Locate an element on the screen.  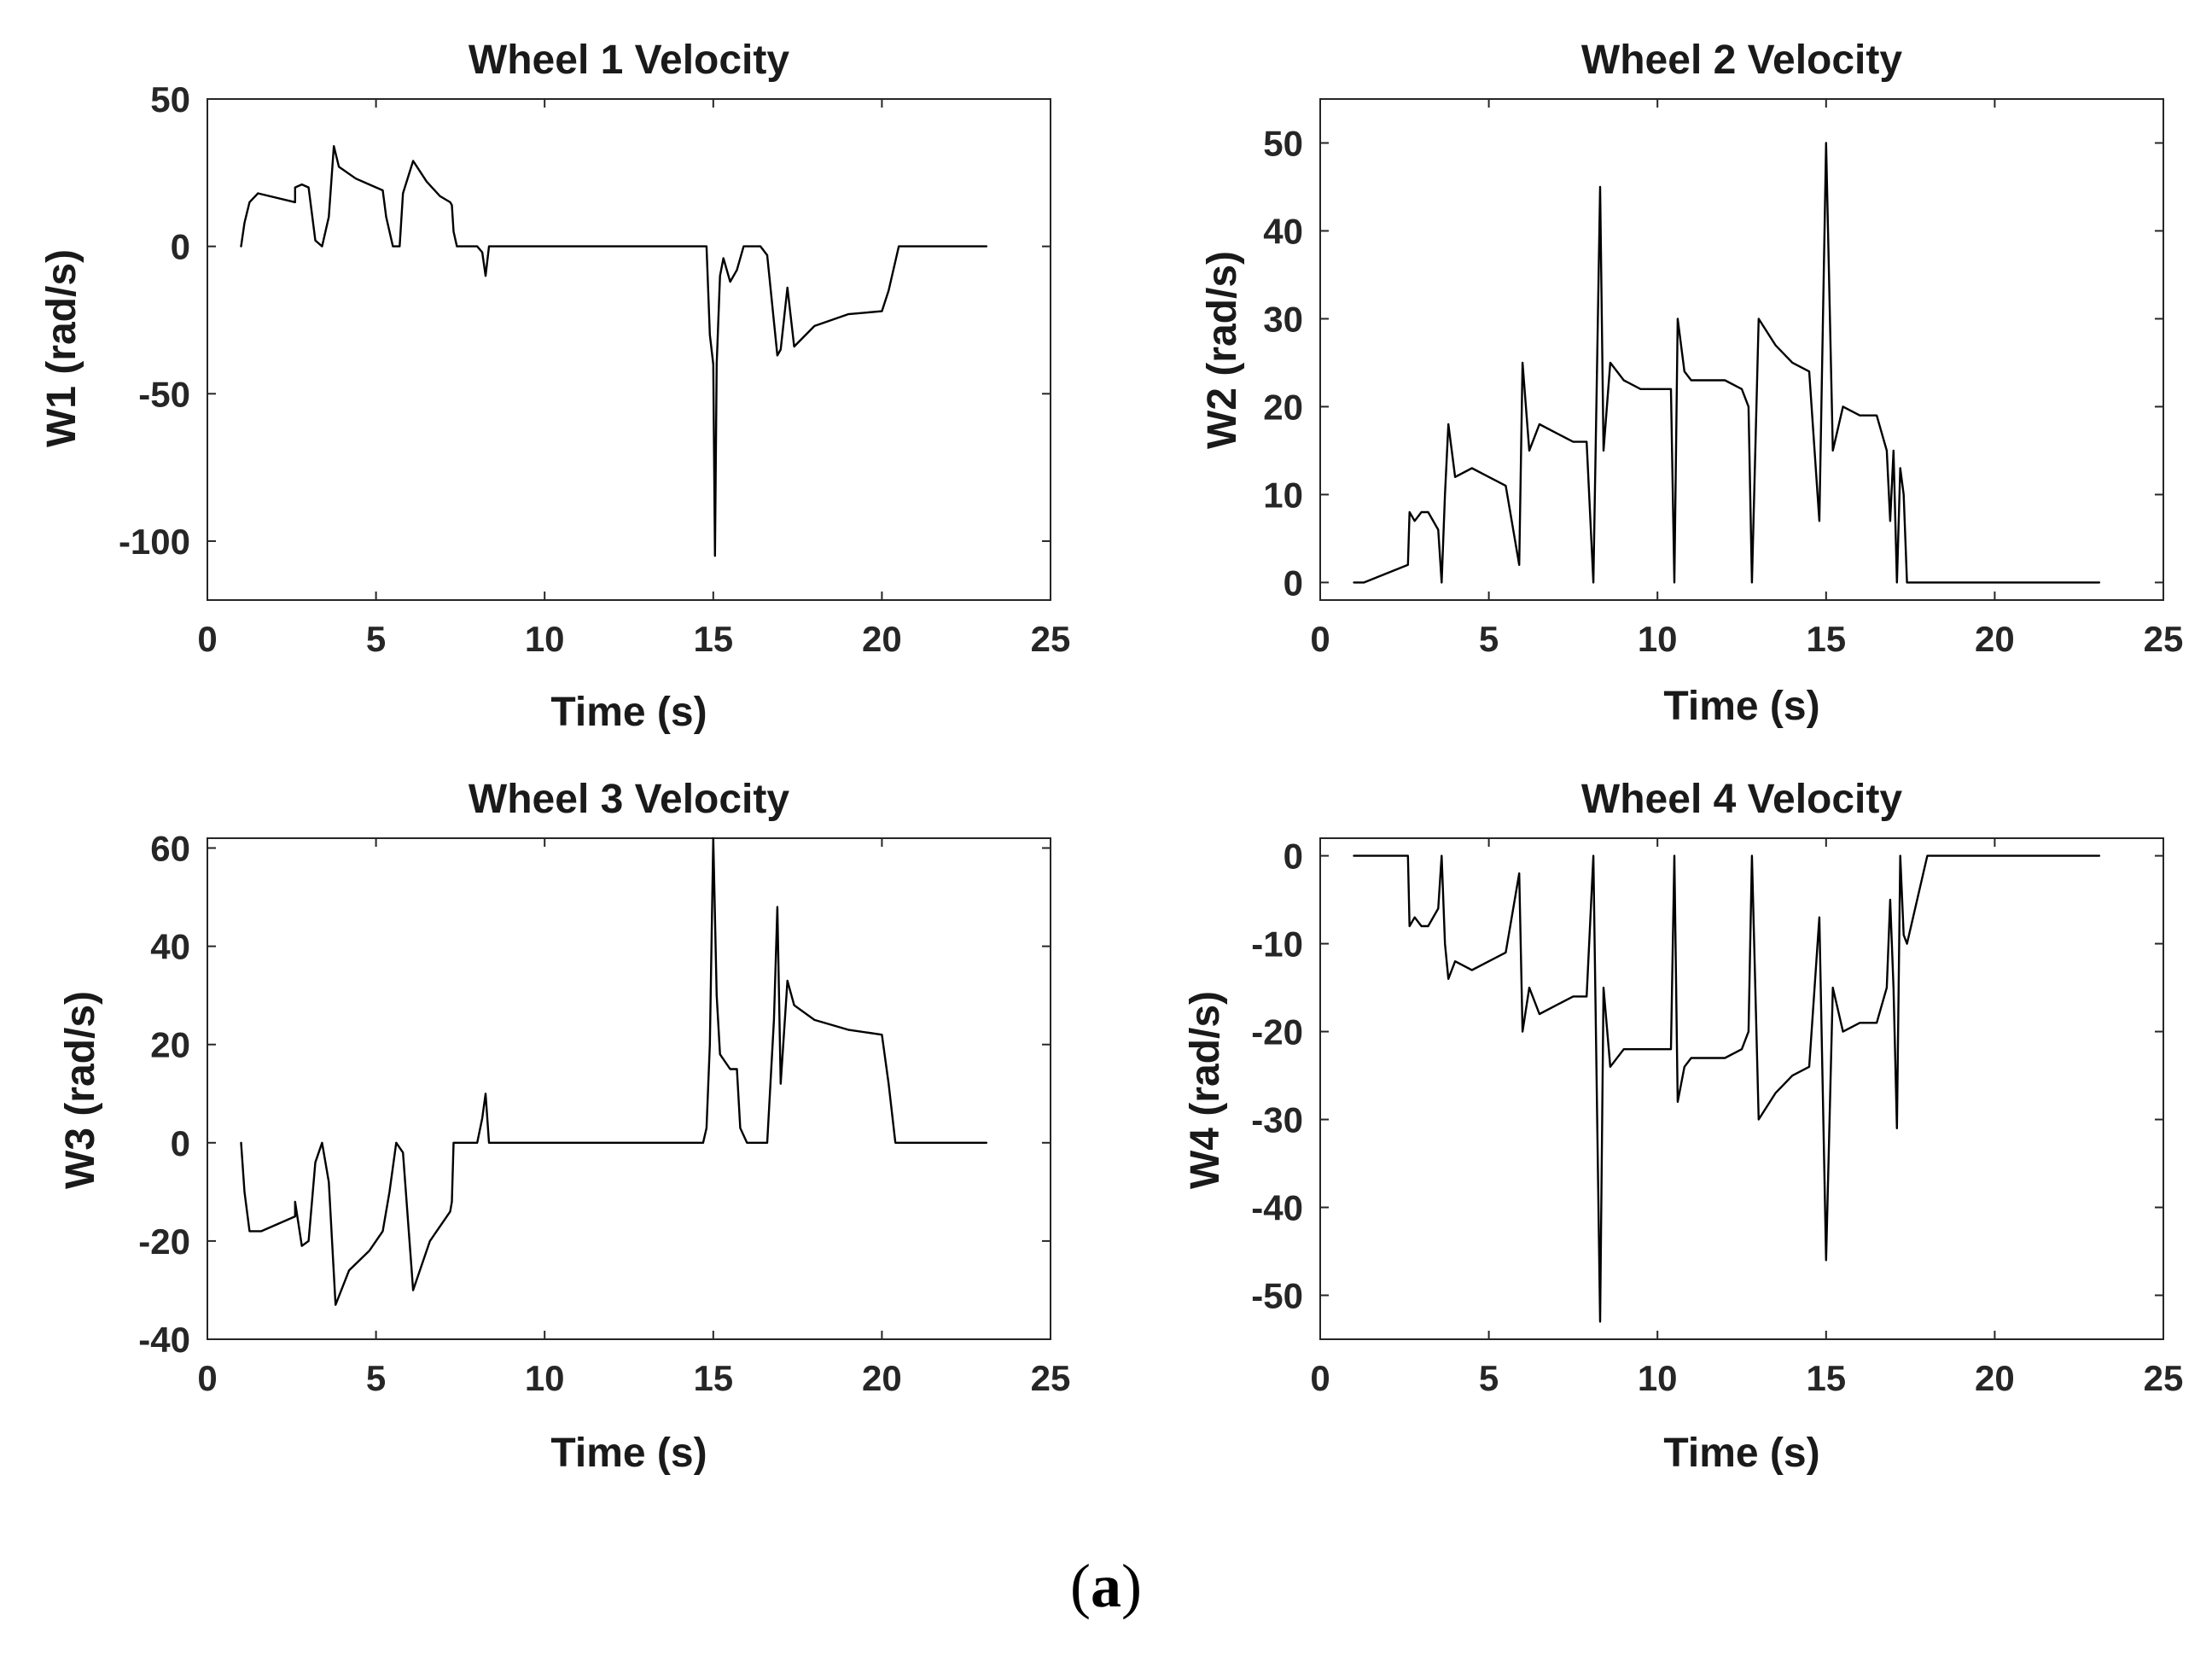
y-tick-label: -30 is located at coordinates (1277, 1120).